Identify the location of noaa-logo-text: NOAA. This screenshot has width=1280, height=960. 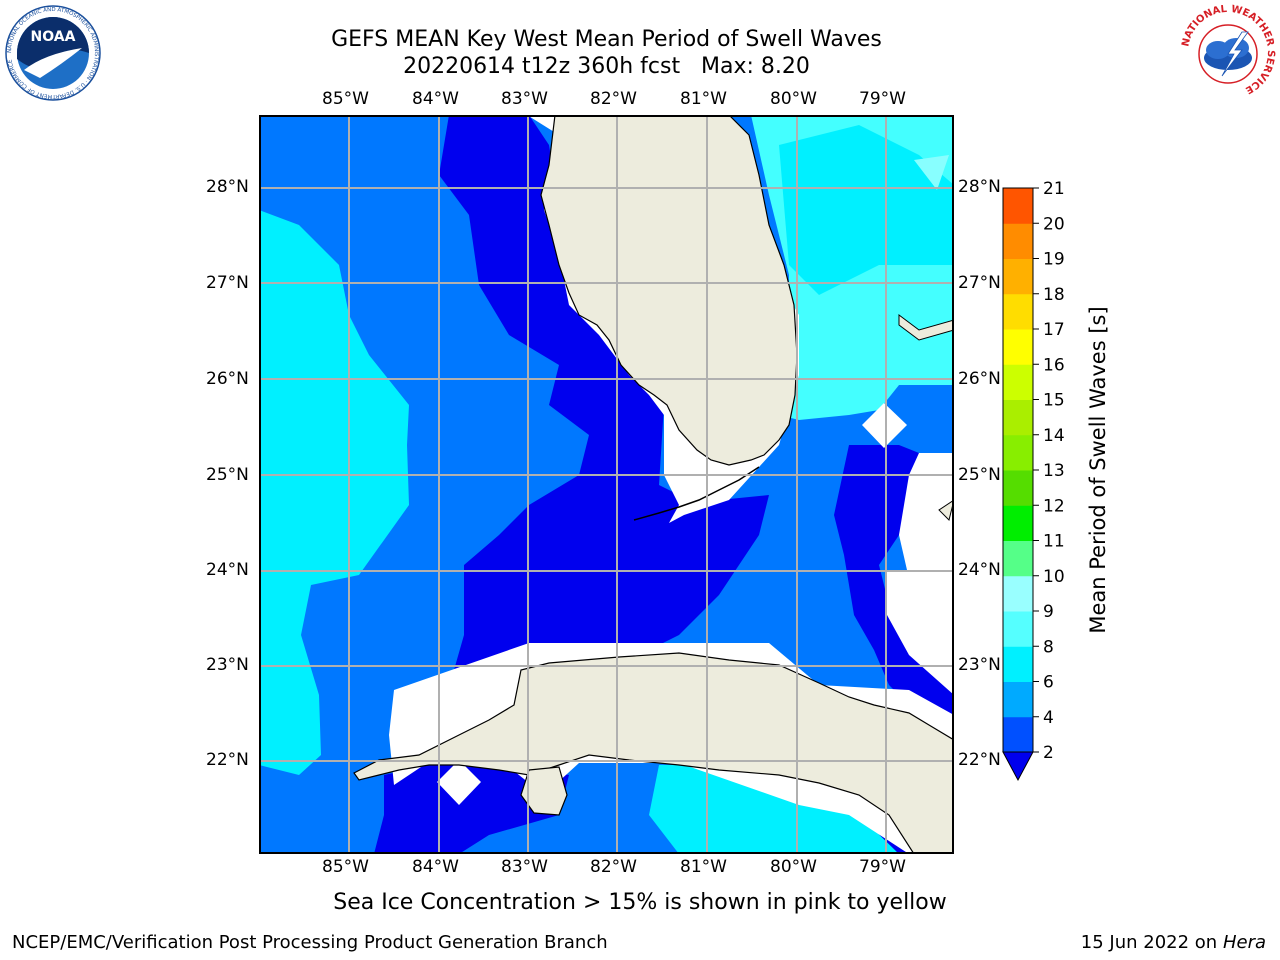
(53, 37).